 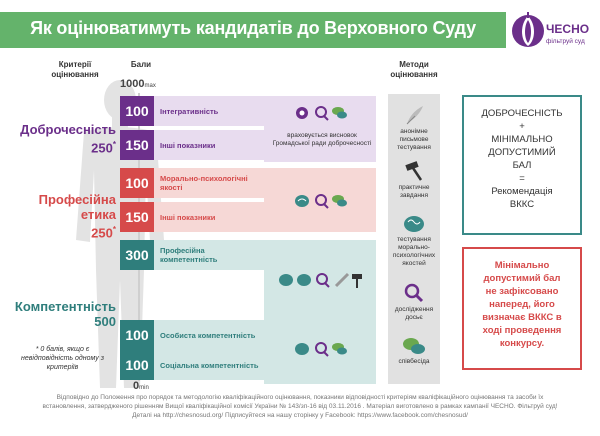 I want to click on magnifier-icon, so click(x=414, y=293).